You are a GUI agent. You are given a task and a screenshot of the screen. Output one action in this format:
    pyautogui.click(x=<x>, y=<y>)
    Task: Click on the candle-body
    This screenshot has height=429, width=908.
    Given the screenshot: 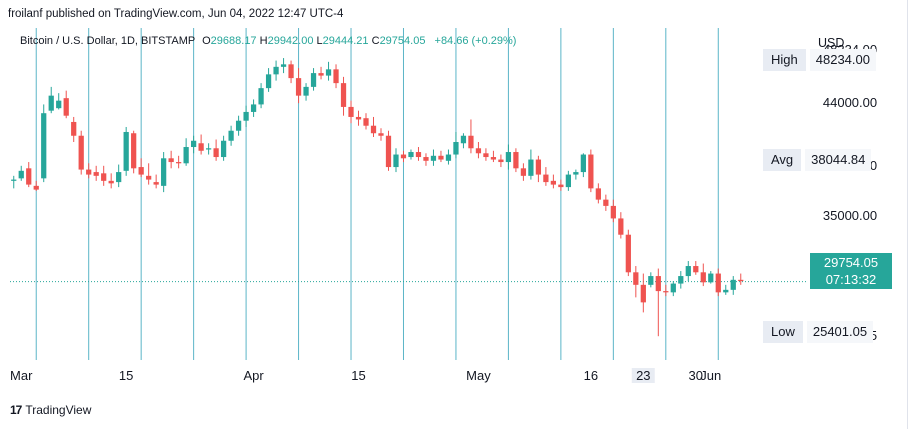 What is the action you would take?
    pyautogui.click(x=253, y=108)
    